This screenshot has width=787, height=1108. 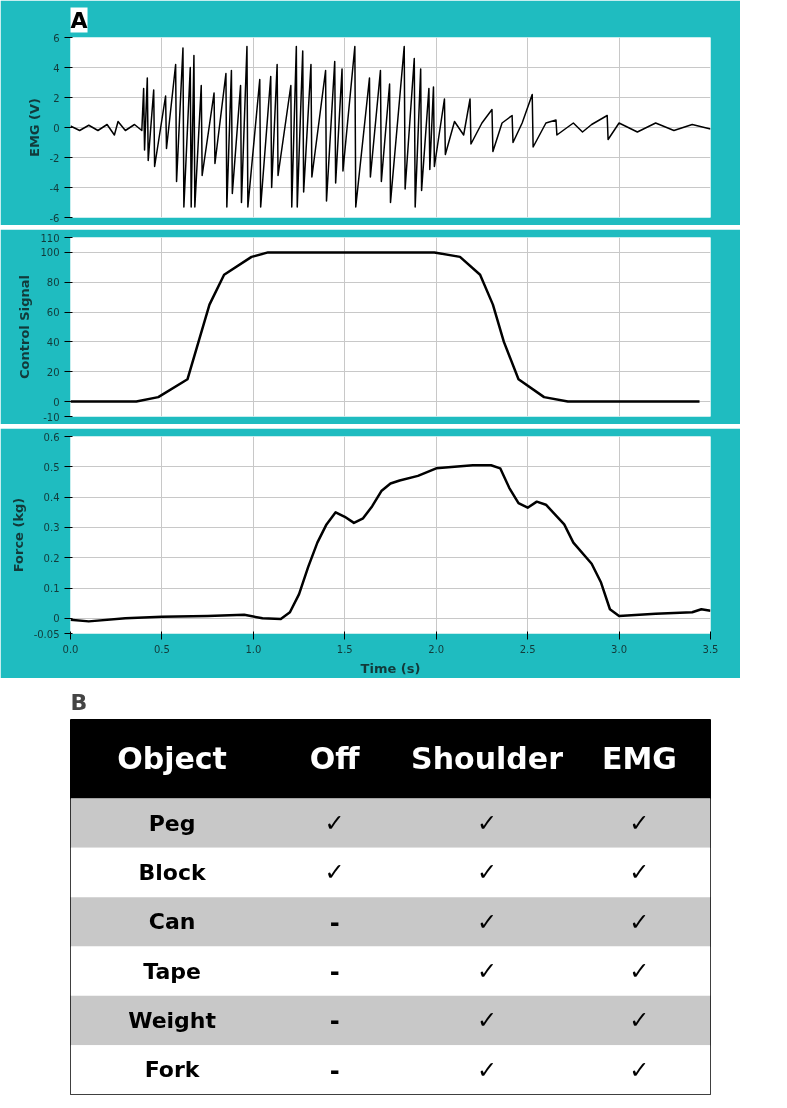 I want to click on y-tick-label: 0.2, so click(x=51, y=558).